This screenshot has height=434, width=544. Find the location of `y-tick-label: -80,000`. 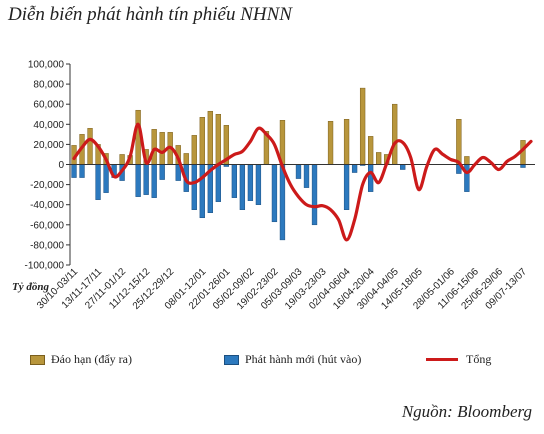

y-tick-label: -80,000 is located at coordinates (47, 245).